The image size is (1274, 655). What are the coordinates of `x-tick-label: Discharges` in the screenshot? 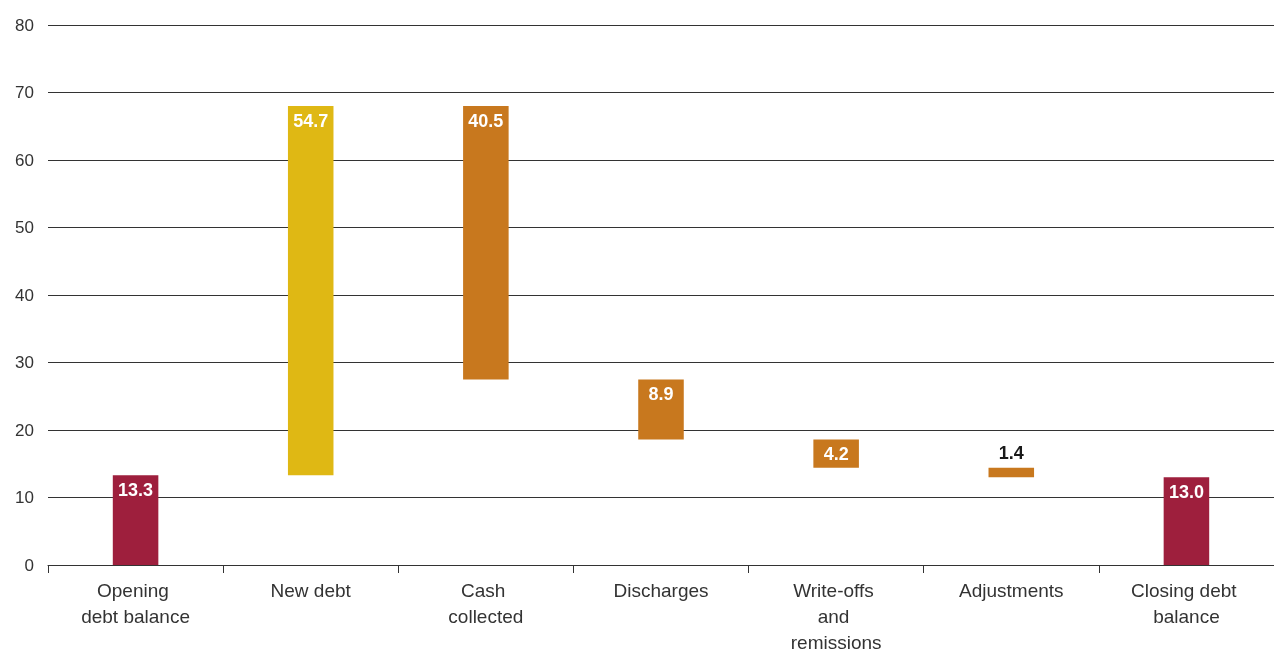 It's located at (661, 590).